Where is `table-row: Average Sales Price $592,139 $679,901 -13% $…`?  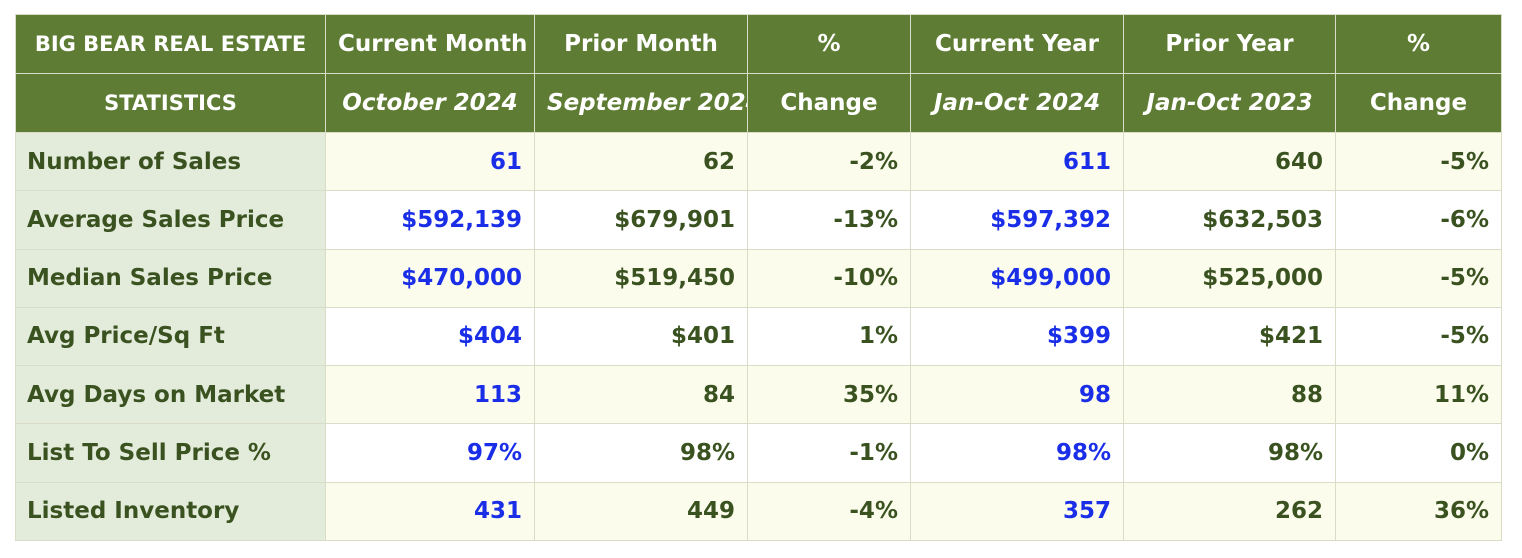
table-row: Average Sales Price $592,139 $679,901 -13% $… is located at coordinates (758, 220).